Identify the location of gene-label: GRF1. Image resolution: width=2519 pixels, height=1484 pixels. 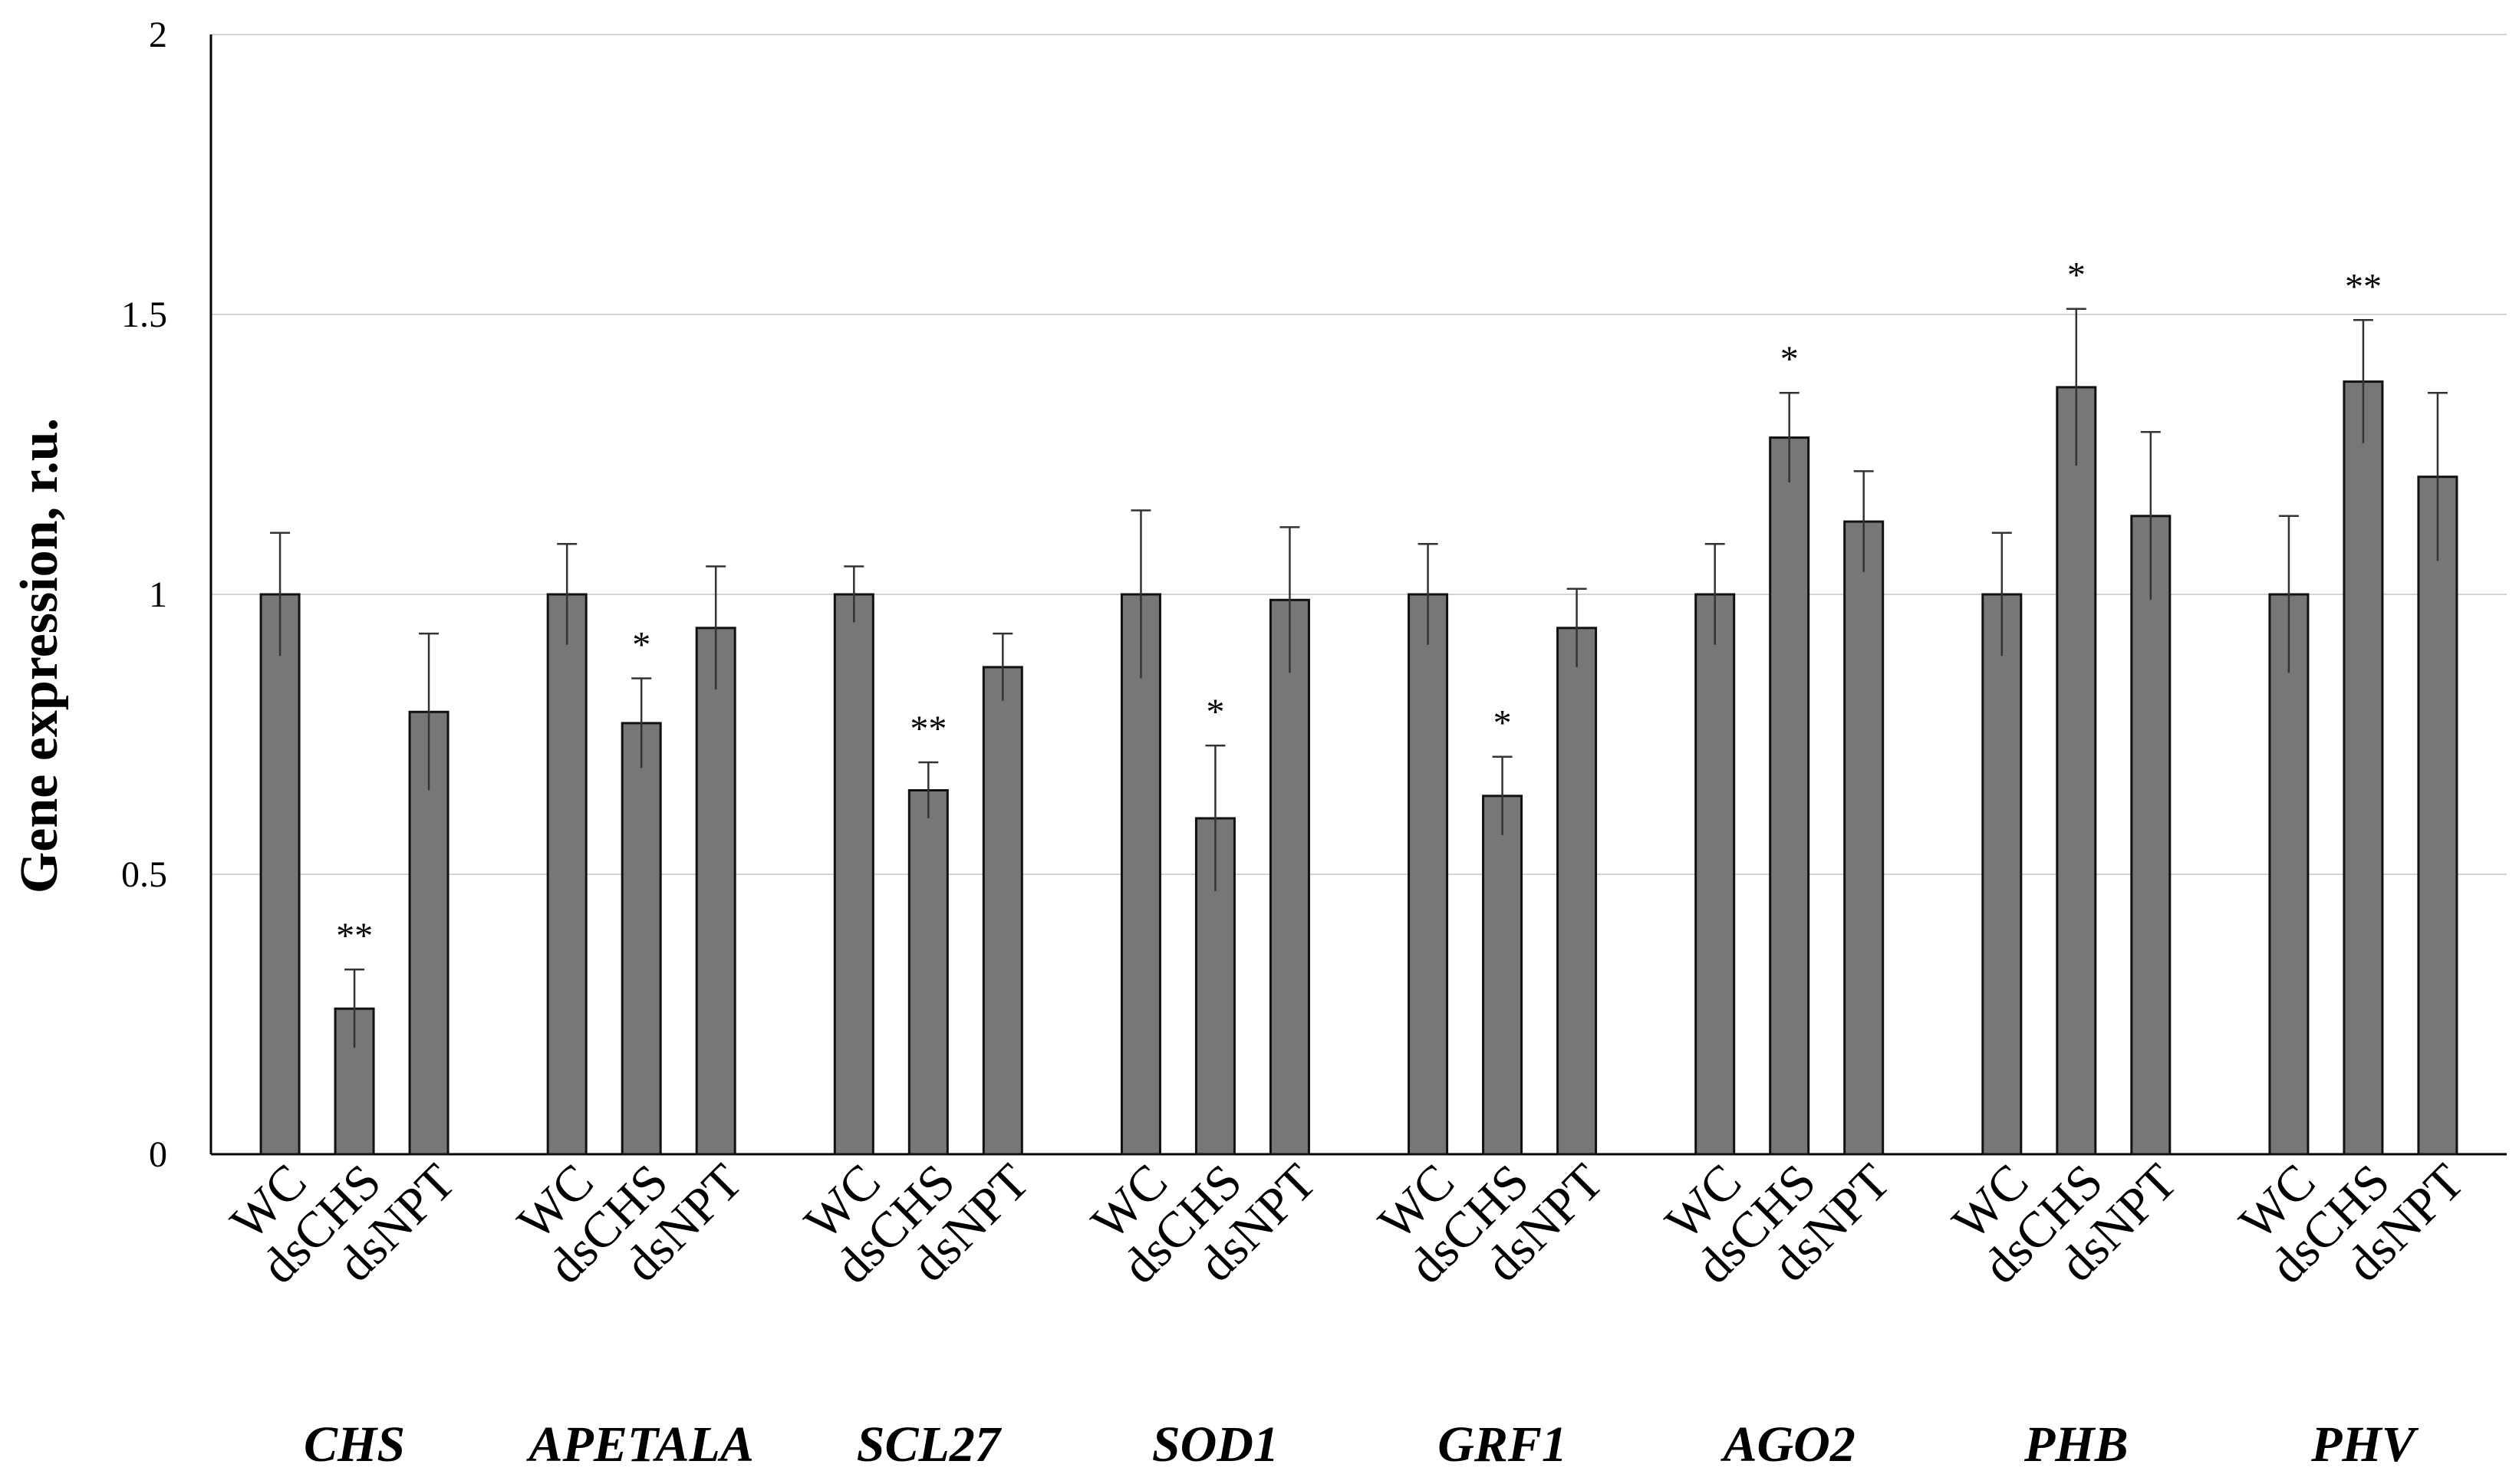
(1502, 1444).